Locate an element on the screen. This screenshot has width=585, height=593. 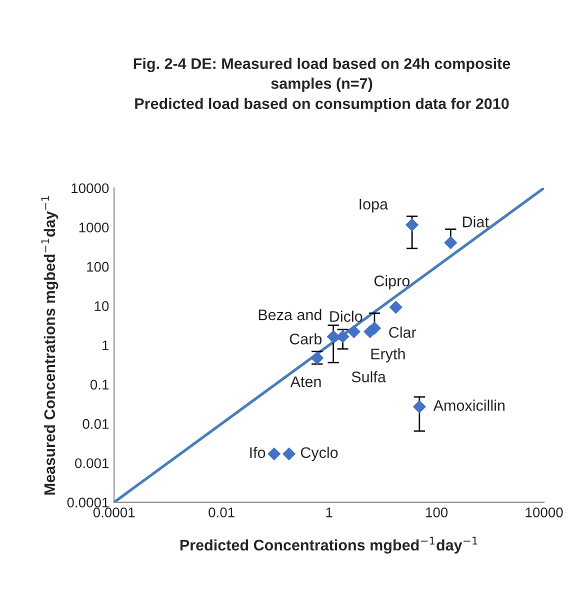
annotation: Amoxicillin is located at coordinates (468, 405).